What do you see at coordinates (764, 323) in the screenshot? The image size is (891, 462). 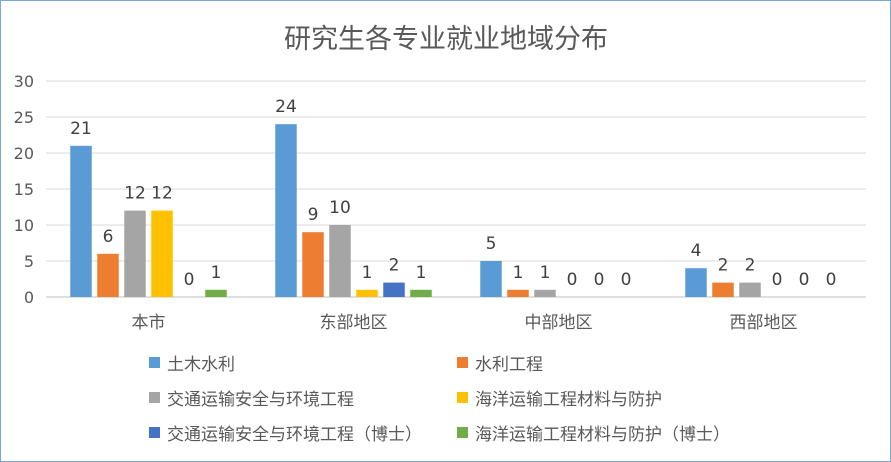 I see `x-tick-label: 西部地区` at bounding box center [764, 323].